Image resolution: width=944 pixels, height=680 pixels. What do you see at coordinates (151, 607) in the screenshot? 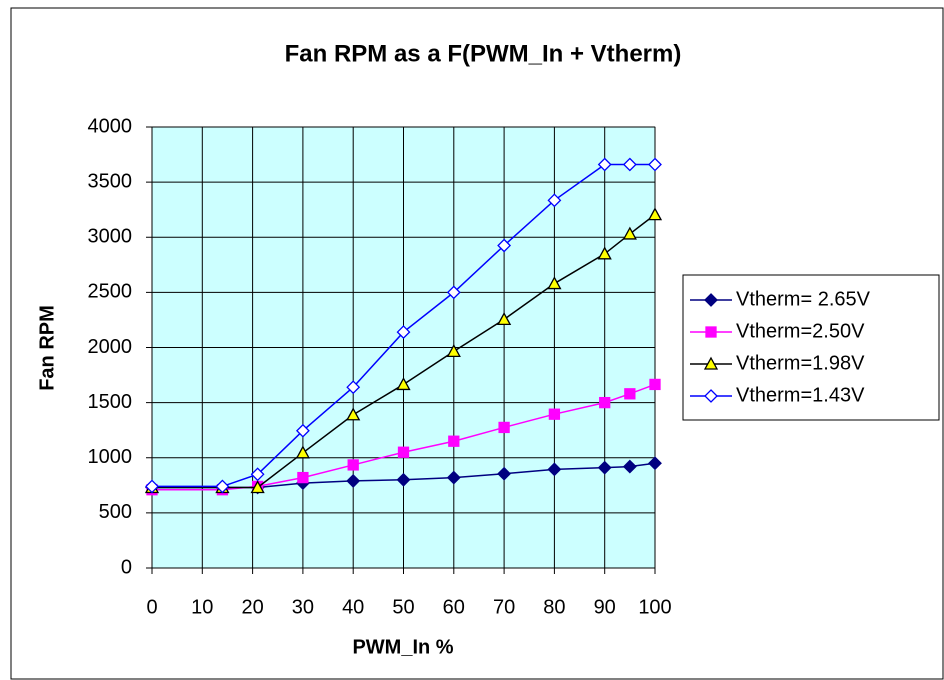
I see `x-tick-label: 0` at bounding box center [151, 607].